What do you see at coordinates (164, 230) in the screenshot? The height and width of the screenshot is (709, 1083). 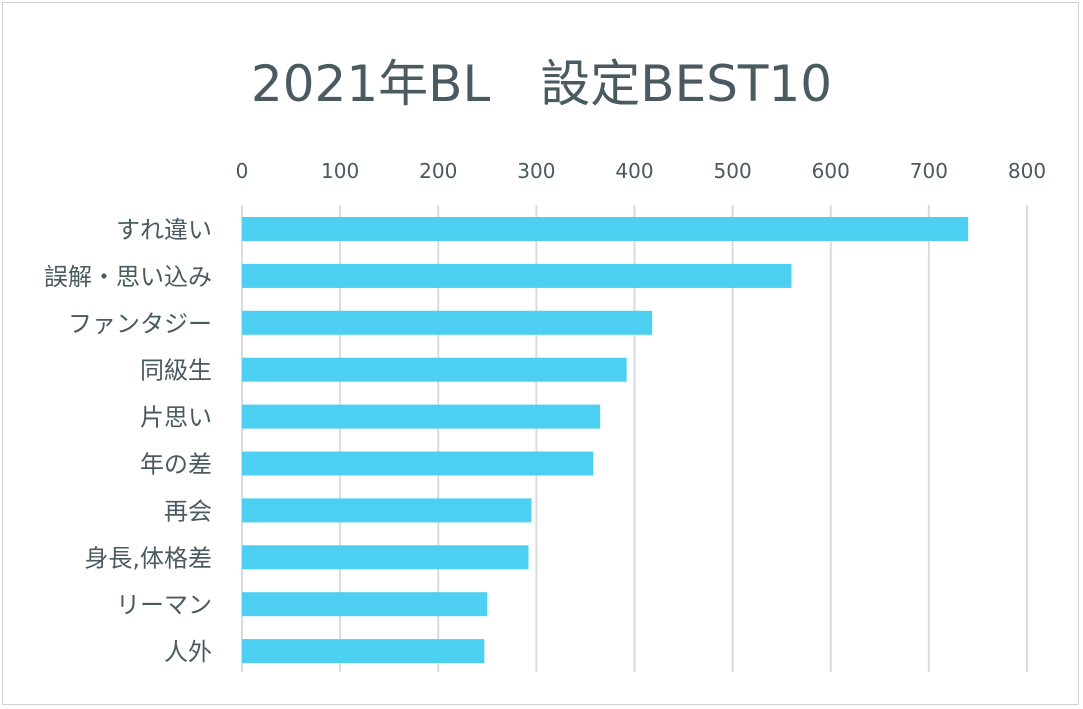 I see `category-label-1: すれ違い` at bounding box center [164, 230].